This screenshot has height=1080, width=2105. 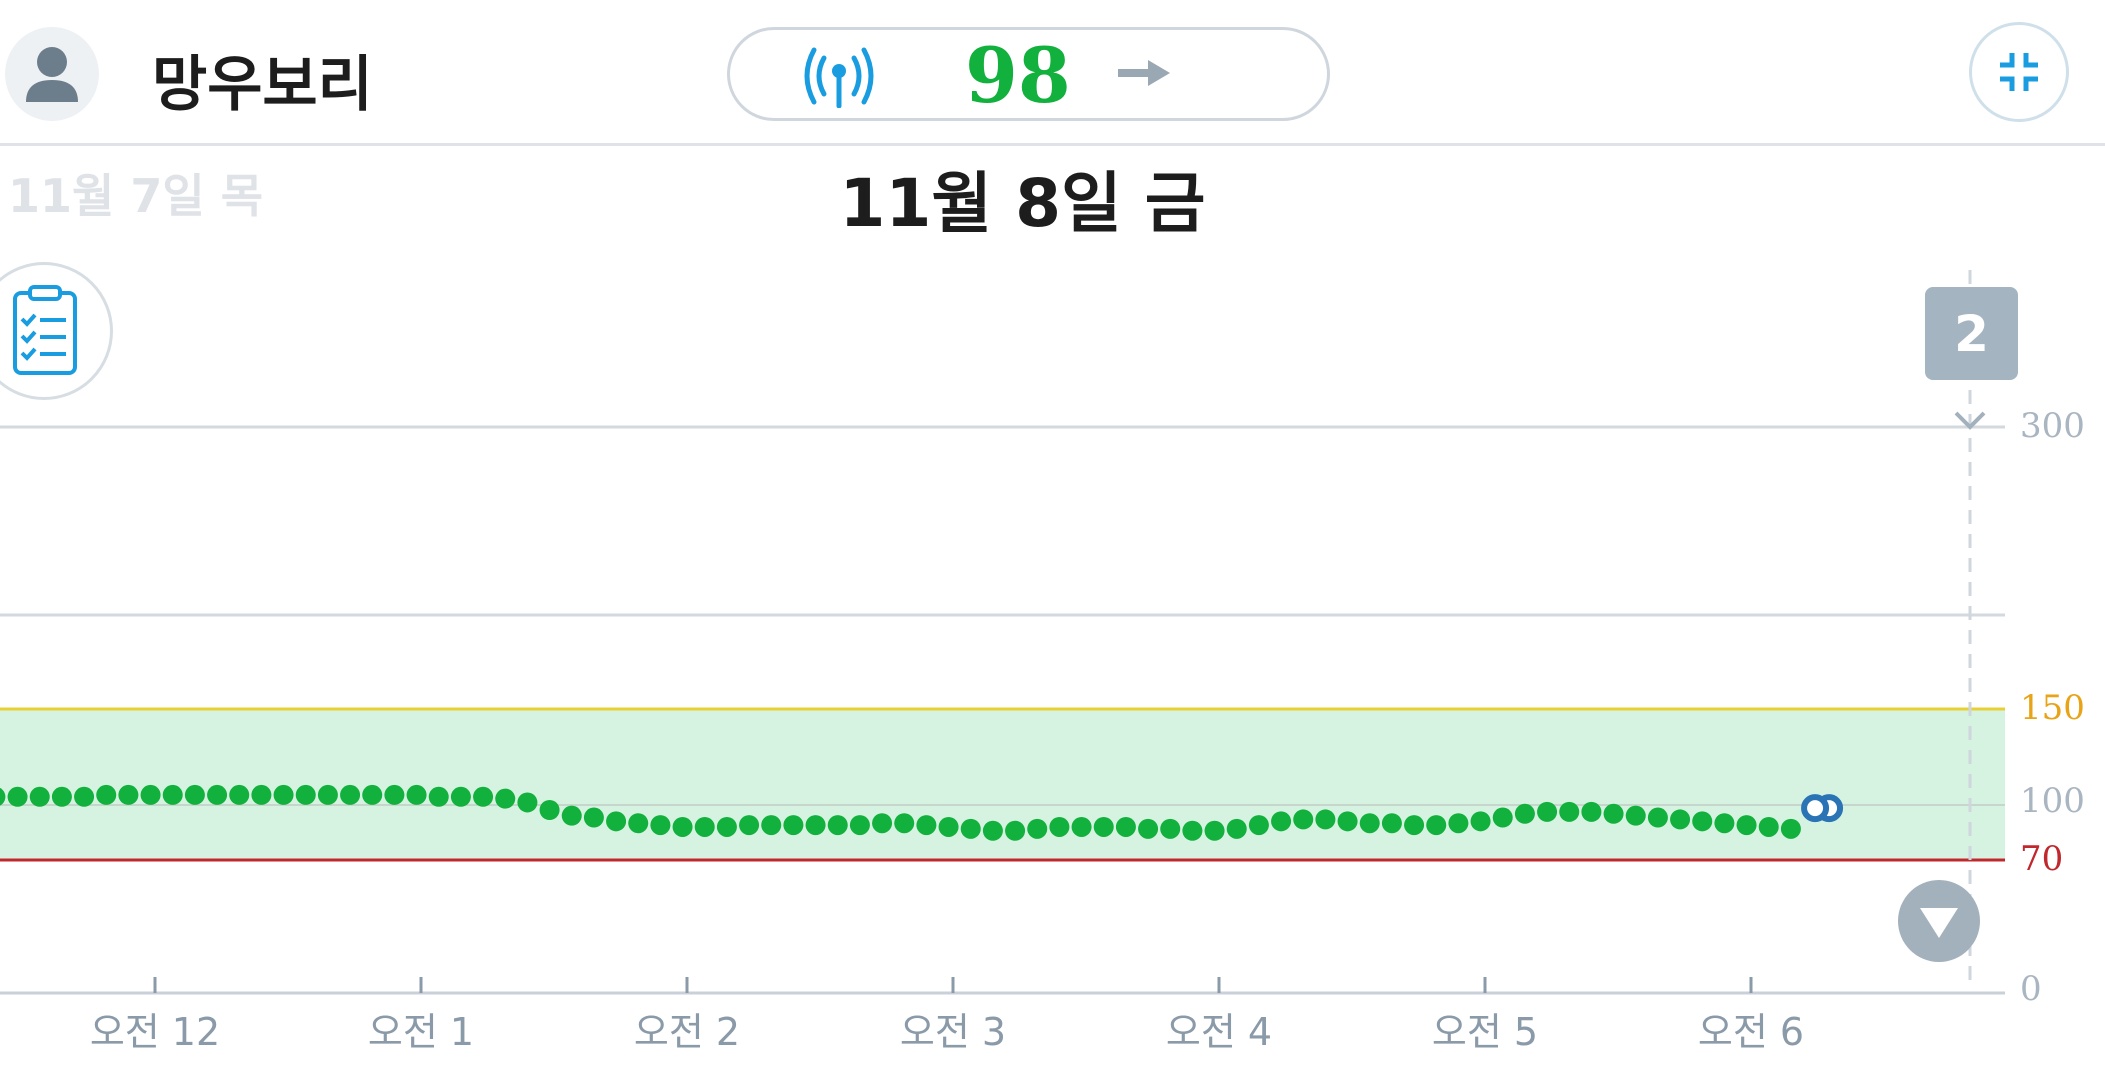 I want to click on top-bar: 망우보리 98, so click(x=1052, y=73).